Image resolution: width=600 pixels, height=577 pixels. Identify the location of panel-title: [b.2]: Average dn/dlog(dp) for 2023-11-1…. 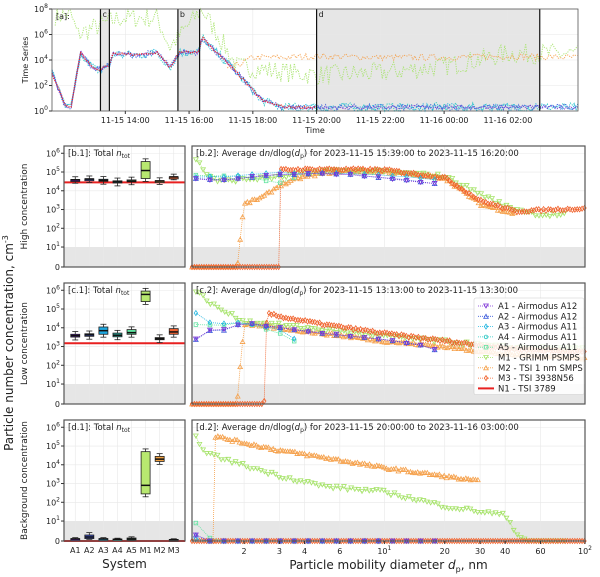
(357, 154).